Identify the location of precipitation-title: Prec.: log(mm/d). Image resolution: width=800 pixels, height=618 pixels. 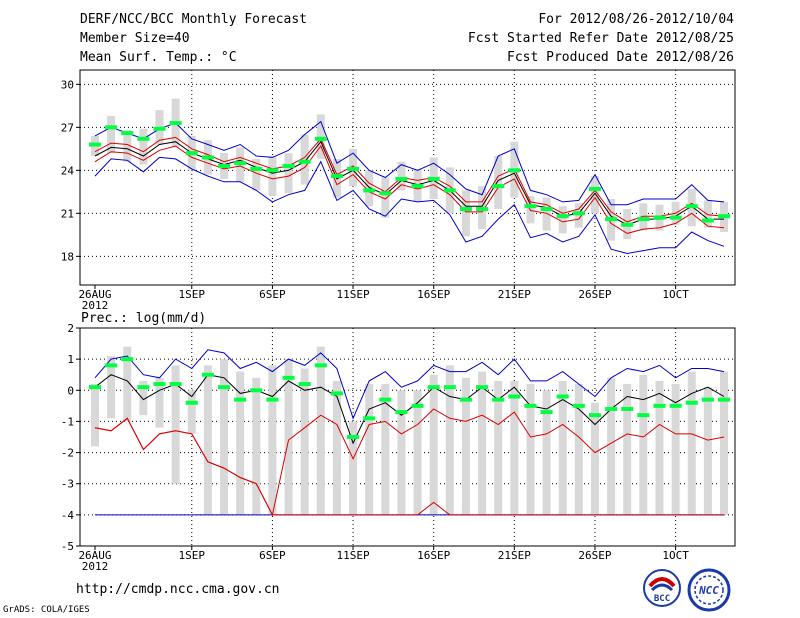
(143, 318).